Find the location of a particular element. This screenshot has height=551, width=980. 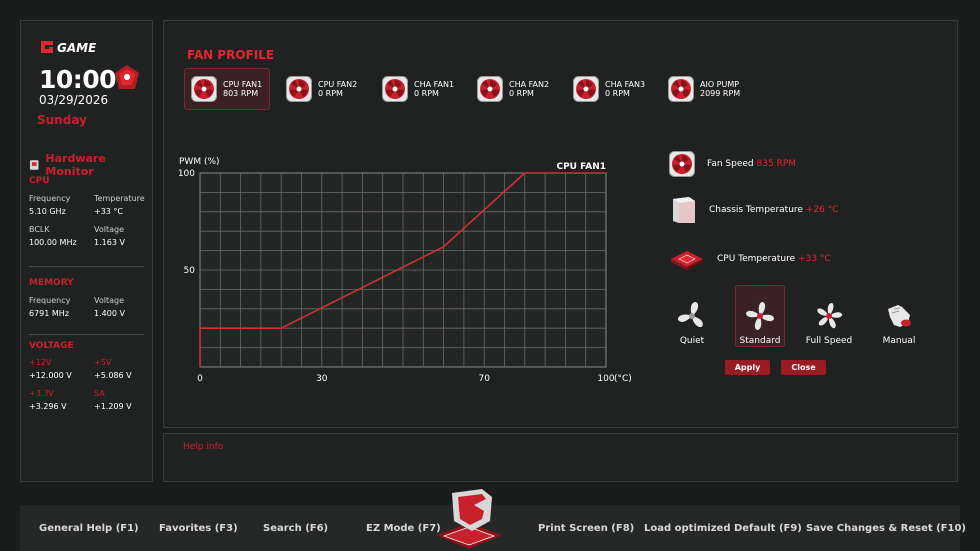

chart-title: CPU FAN1 is located at coordinates (581, 167).